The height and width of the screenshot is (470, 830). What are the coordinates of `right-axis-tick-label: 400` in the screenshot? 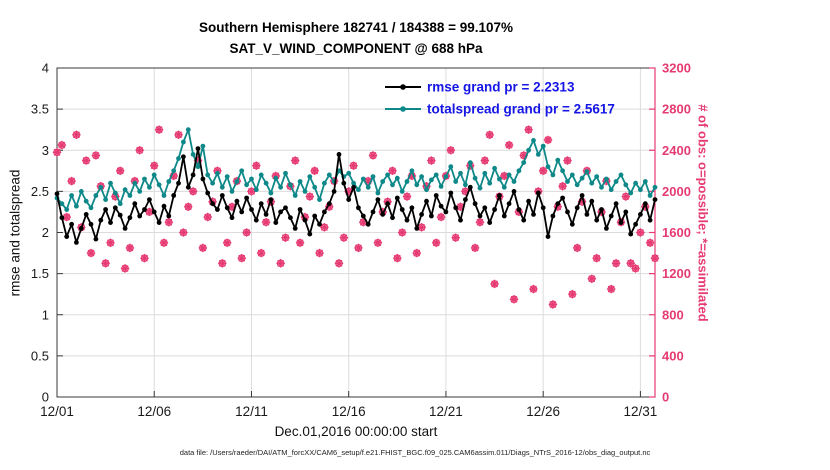 It's located at (673, 355).